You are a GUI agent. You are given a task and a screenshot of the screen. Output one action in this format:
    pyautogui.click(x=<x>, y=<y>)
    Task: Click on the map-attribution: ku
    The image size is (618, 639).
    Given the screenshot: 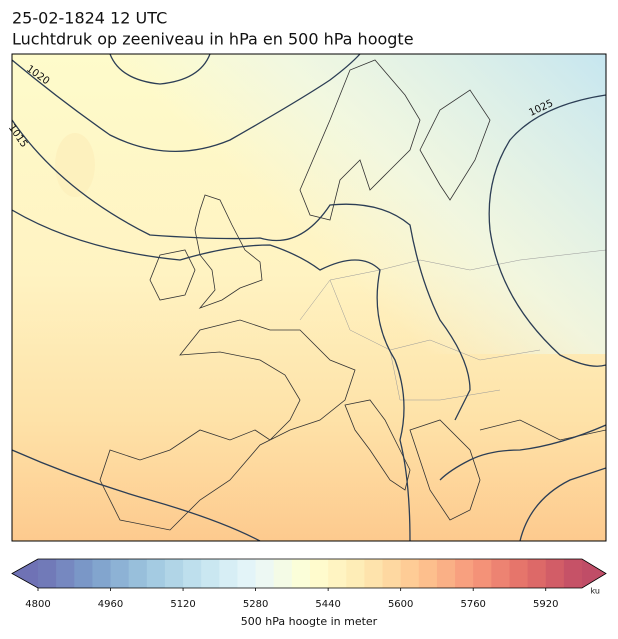 What is the action you would take?
    pyautogui.click(x=595, y=591)
    